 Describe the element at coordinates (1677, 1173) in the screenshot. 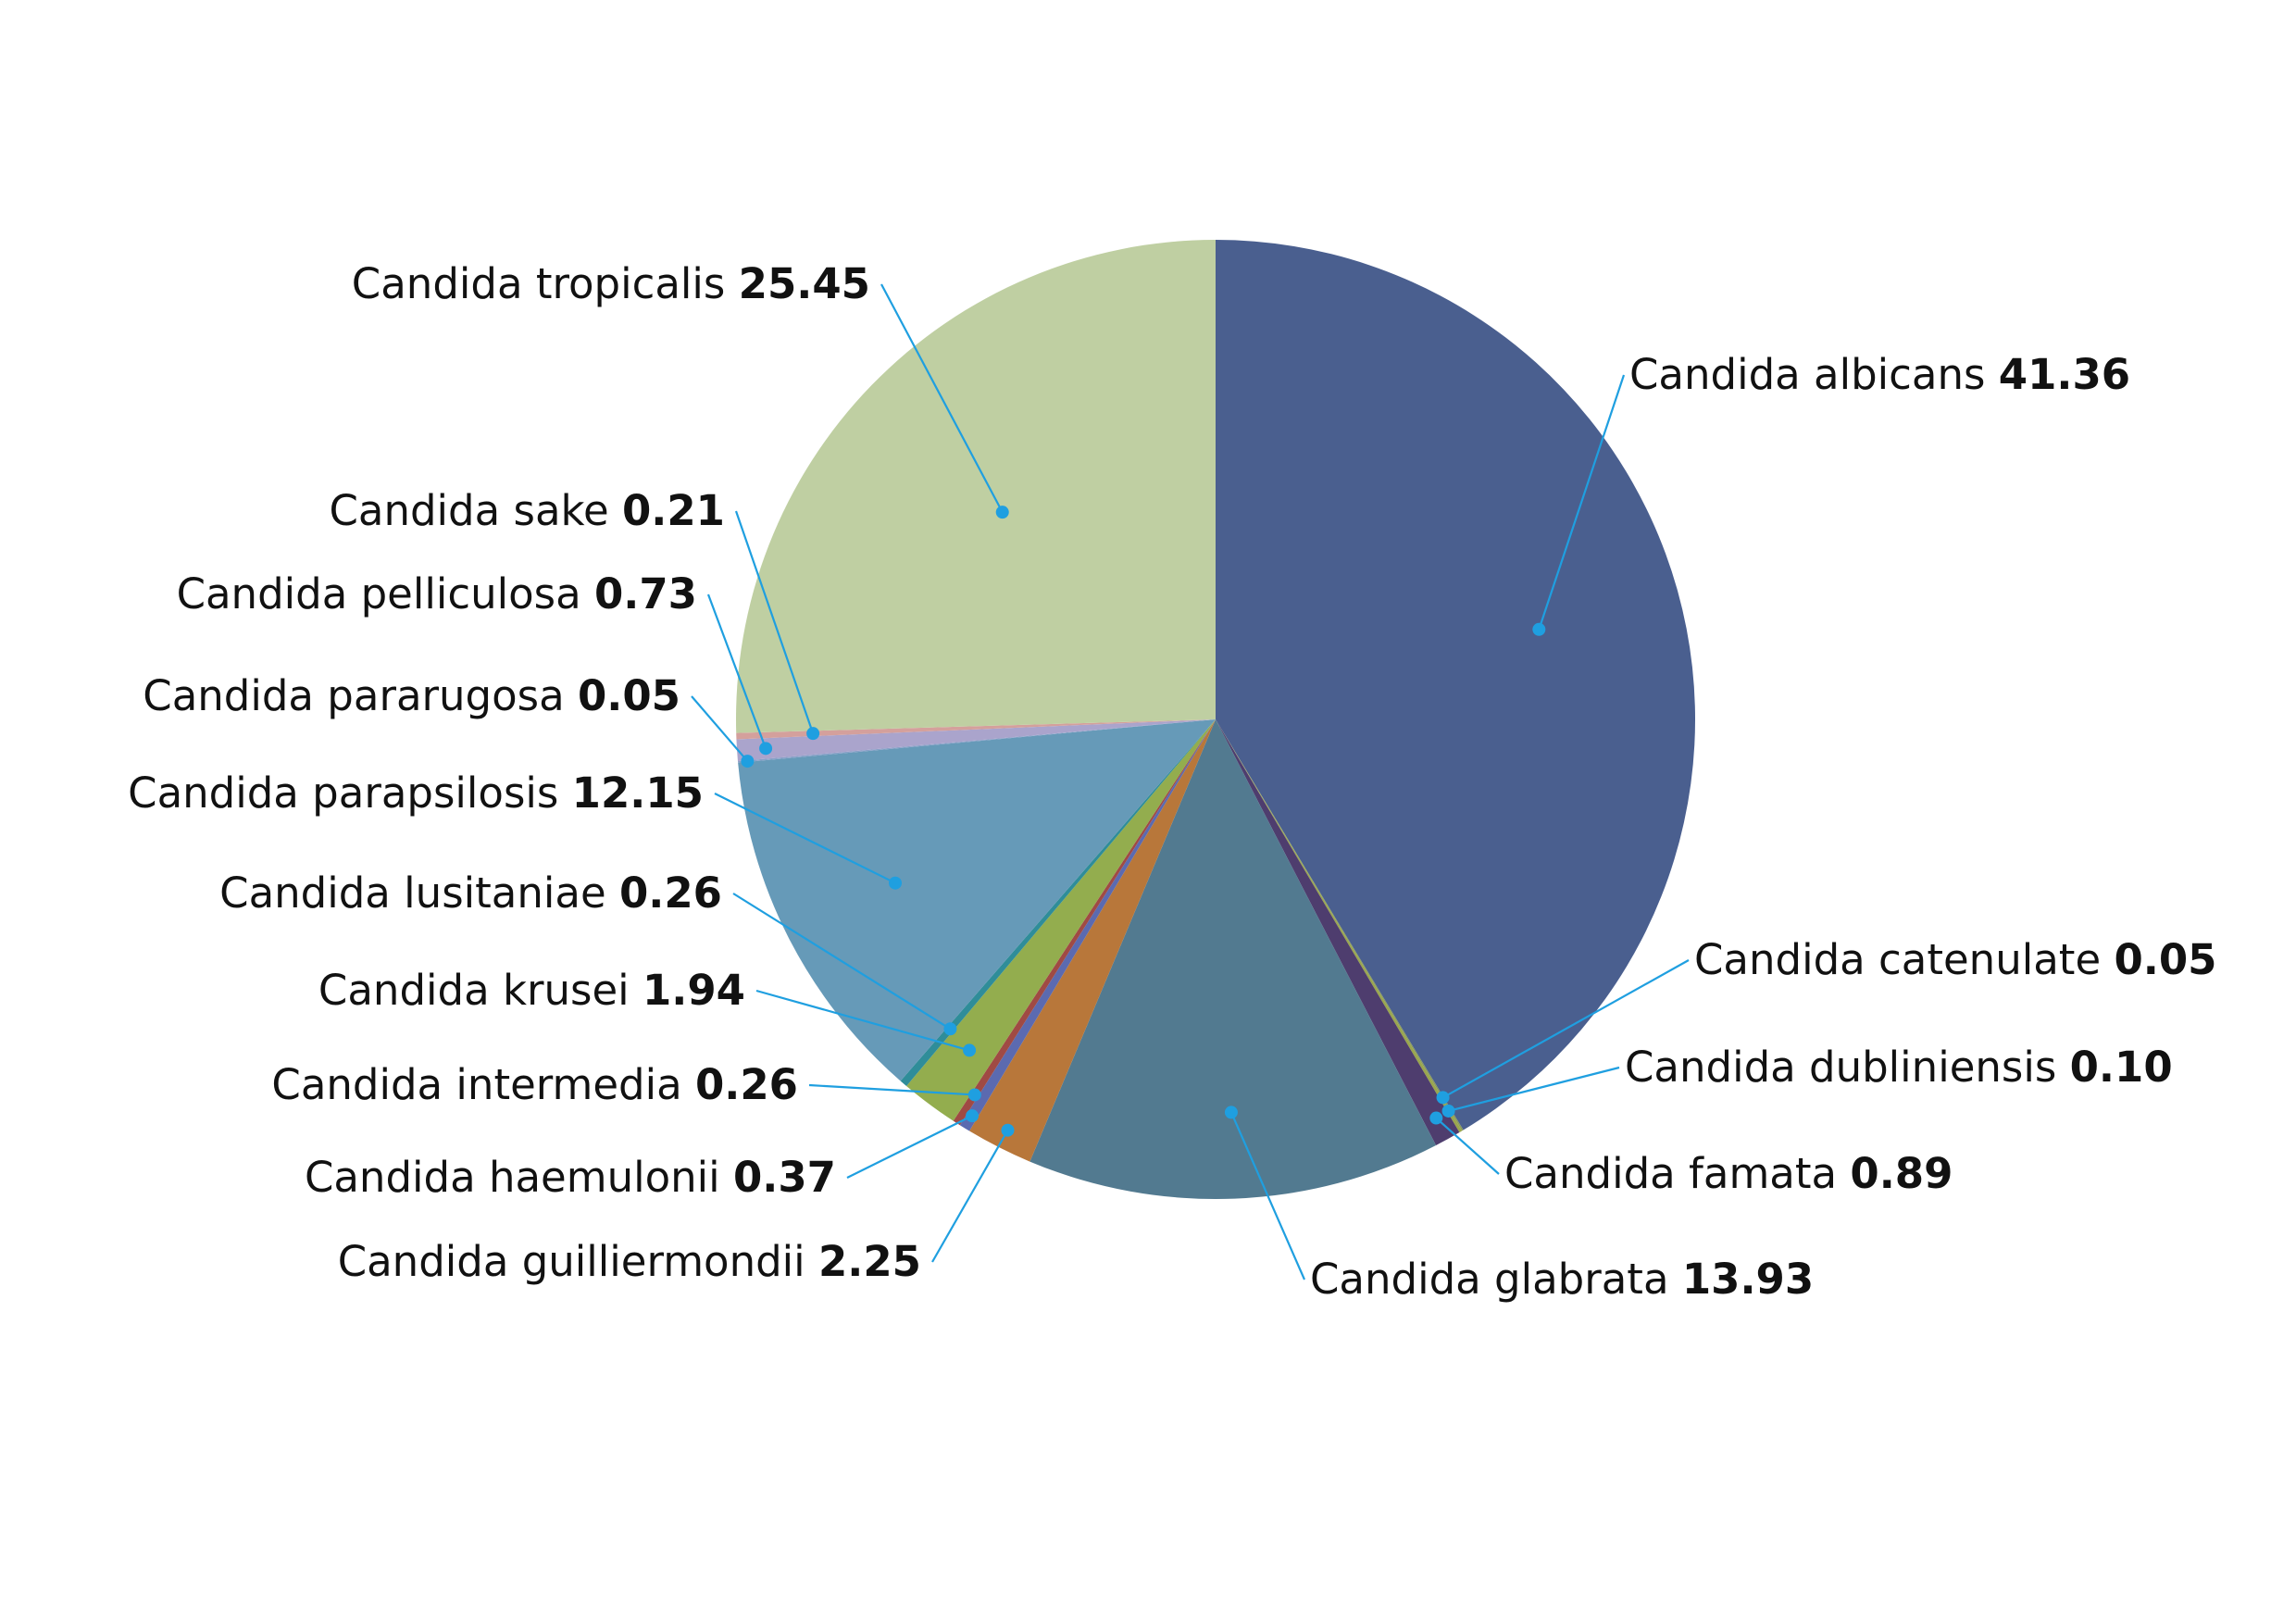

I see `slice-label-name: Candida famata` at that location.